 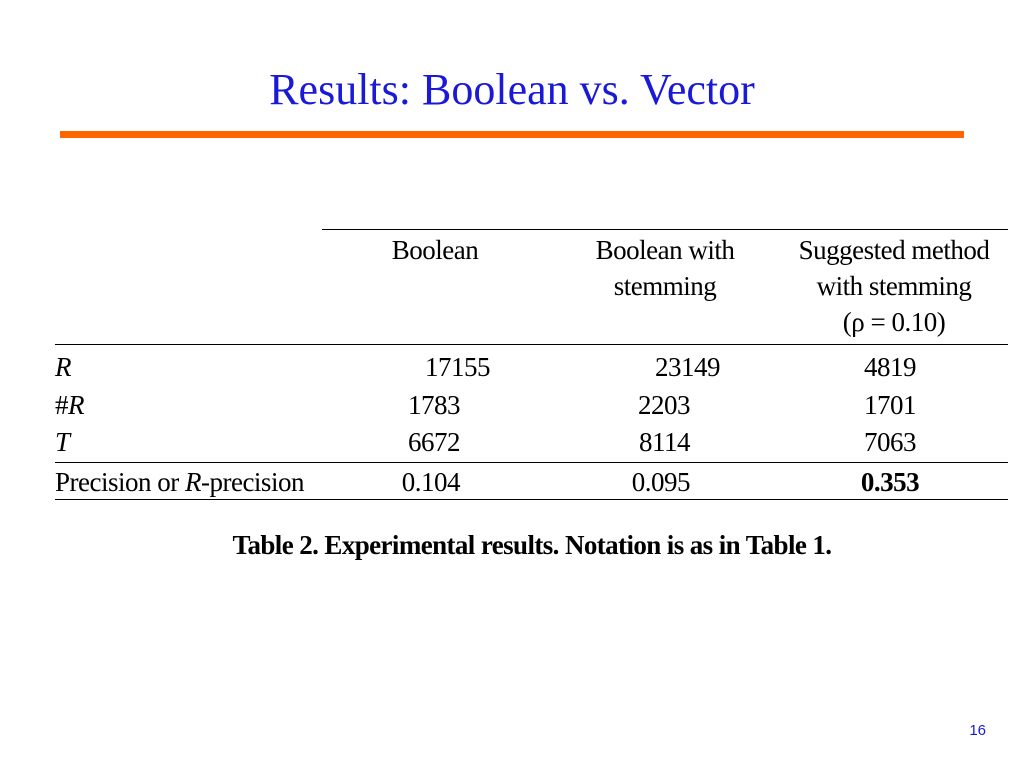 I want to click on cell-count-r-boolean: 1783, so click(x=434, y=405).